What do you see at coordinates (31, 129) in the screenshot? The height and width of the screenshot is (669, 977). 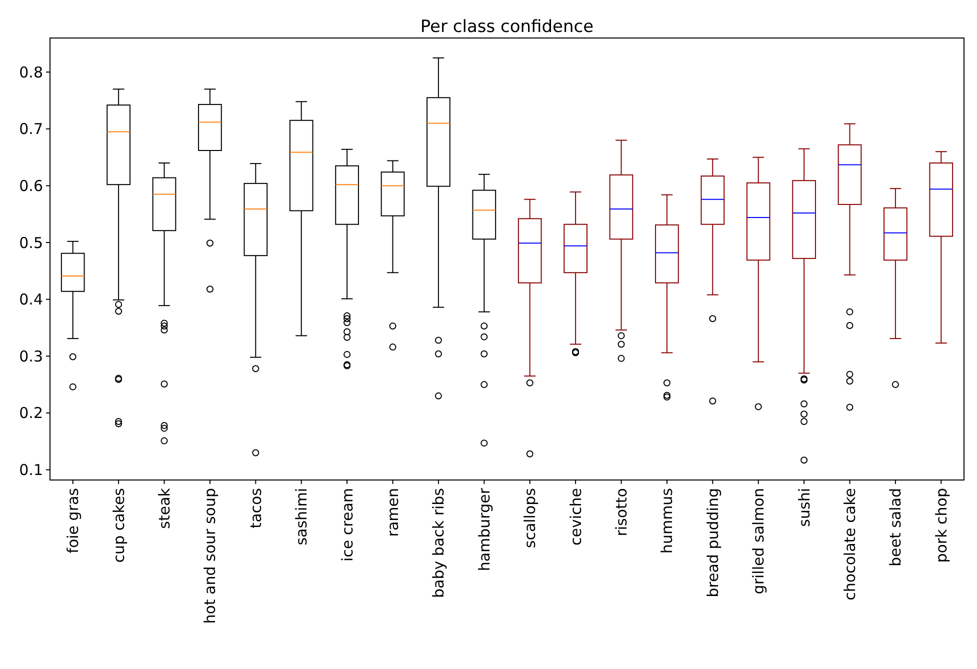 I see `y-tick-label: 0.7` at bounding box center [31, 129].